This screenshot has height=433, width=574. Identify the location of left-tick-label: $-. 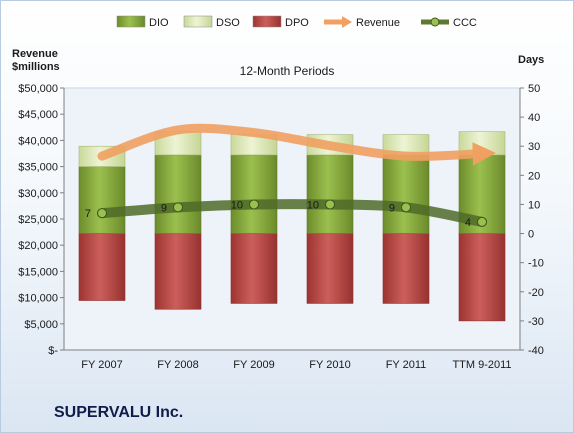
(53, 351).